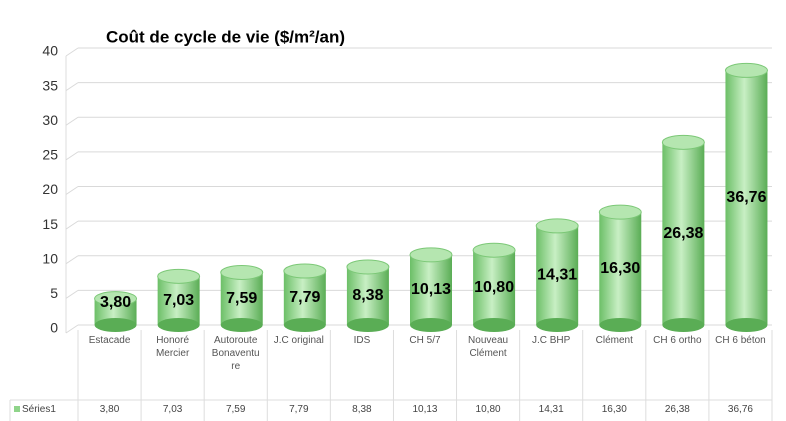  Describe the element at coordinates (677, 409) in the screenshot. I see `table-value: 26,38` at that location.